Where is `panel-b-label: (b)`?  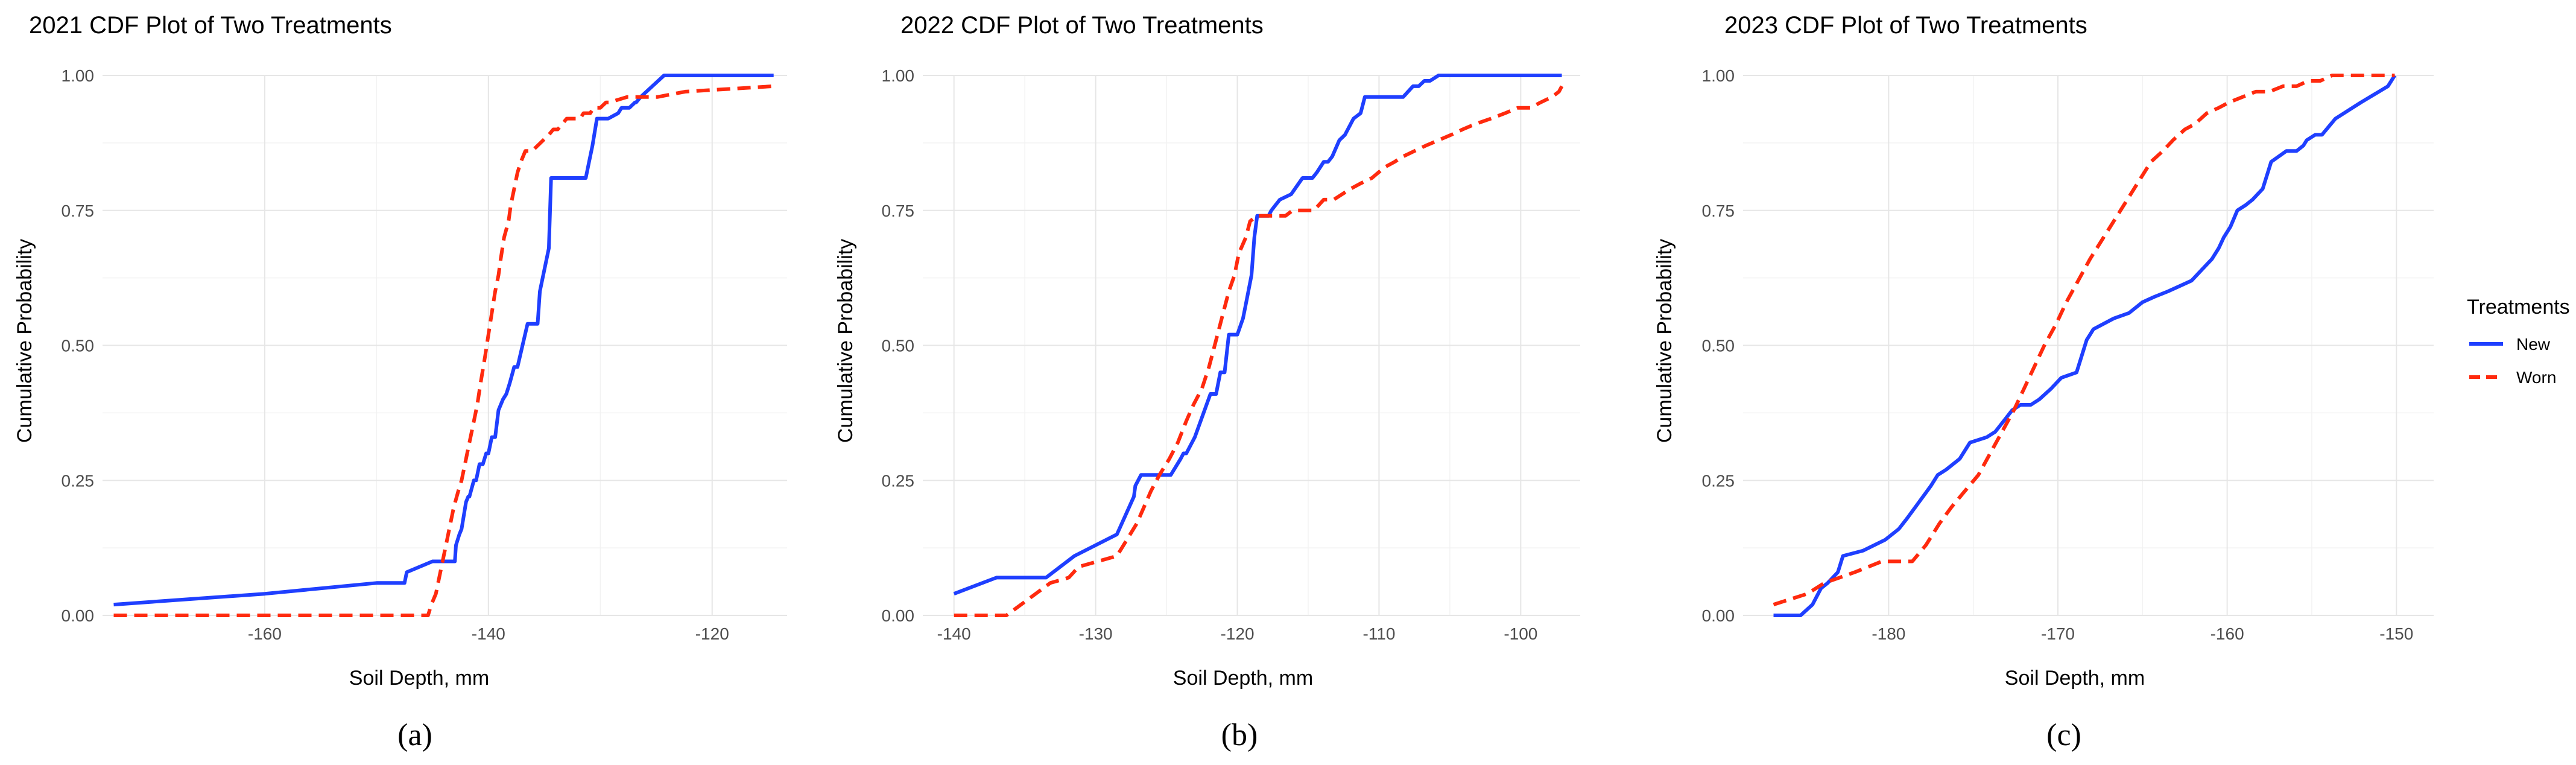 panel-b-label: (b) is located at coordinates (1239, 735).